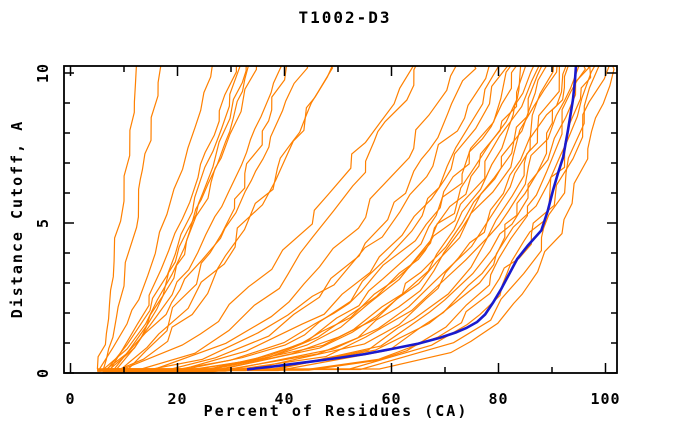  I want to click on x-axis-title: Percent of Residues (CA), so click(336, 411).